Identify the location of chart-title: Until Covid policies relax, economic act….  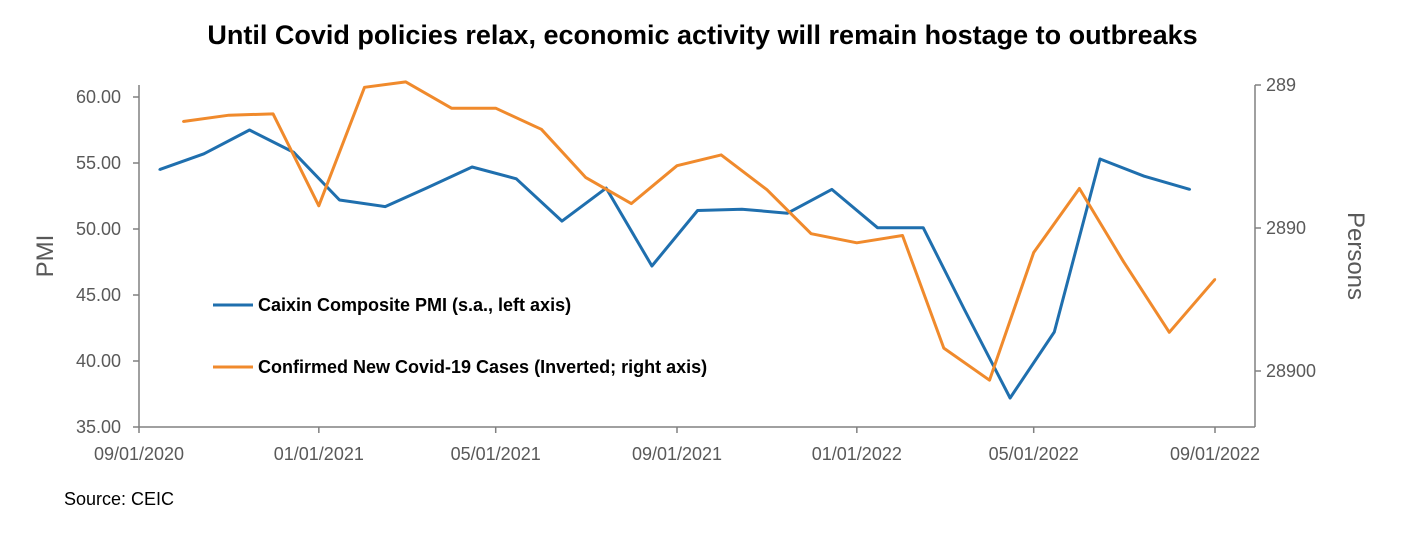
(702, 35).